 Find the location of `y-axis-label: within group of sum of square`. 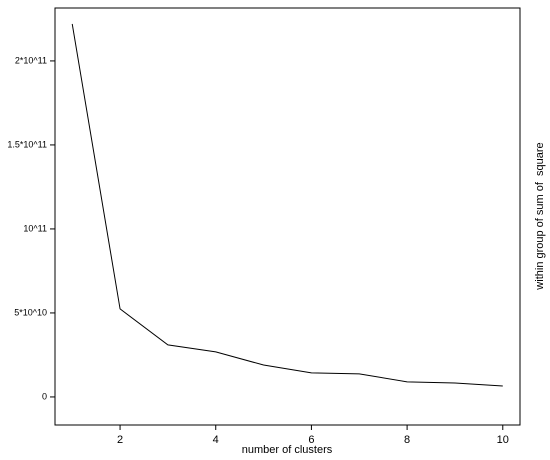

y-axis-label: within group of sum of square is located at coordinates (540, 216).